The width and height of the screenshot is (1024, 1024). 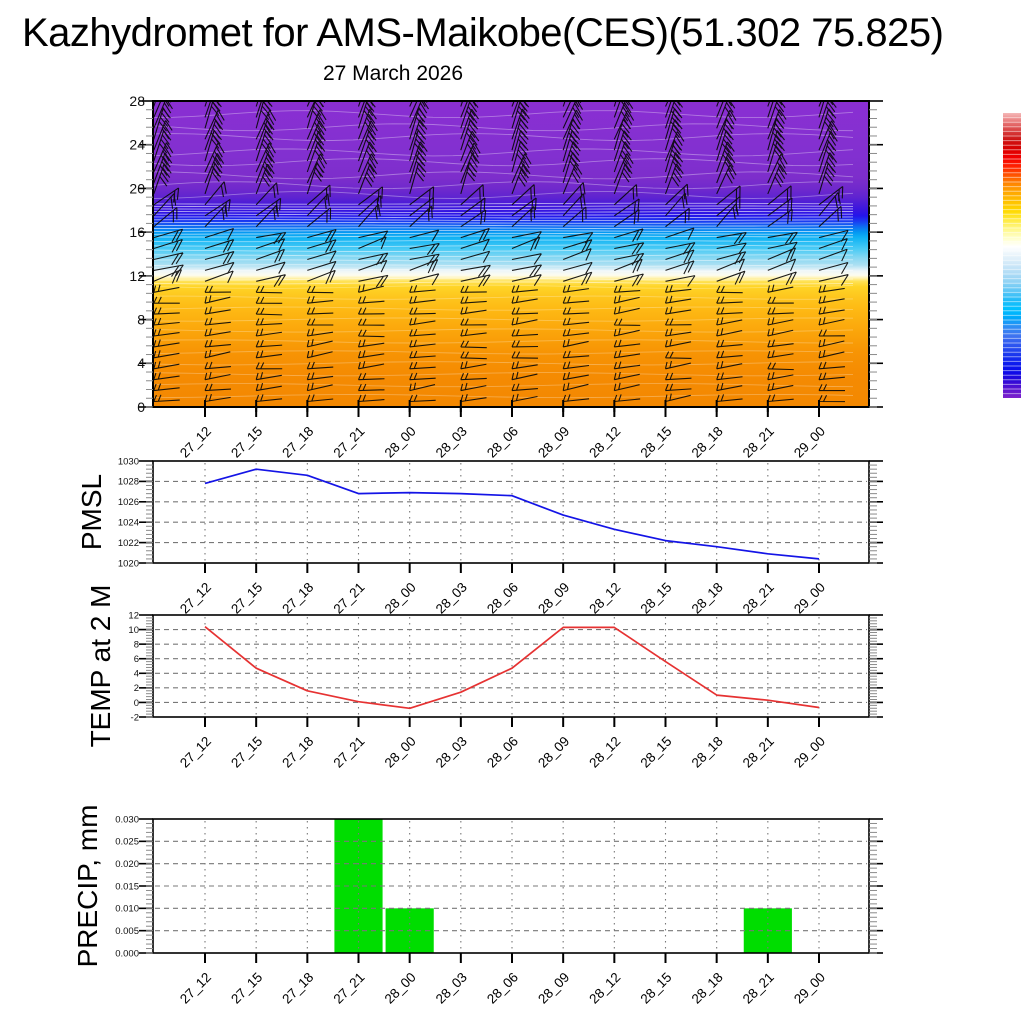 What do you see at coordinates (137, 188) in the screenshot?
I see `y-tick-label: 20` at bounding box center [137, 188].